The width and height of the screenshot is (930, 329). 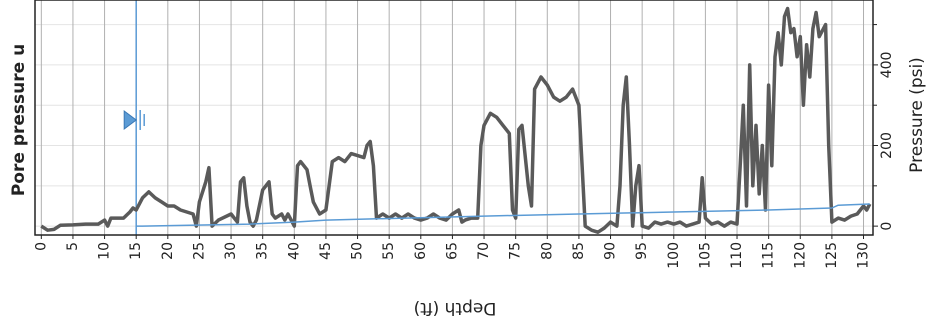 What do you see at coordinates (547, 251) in the screenshot?
I see `x-tick-label: 80` at bounding box center [547, 251].